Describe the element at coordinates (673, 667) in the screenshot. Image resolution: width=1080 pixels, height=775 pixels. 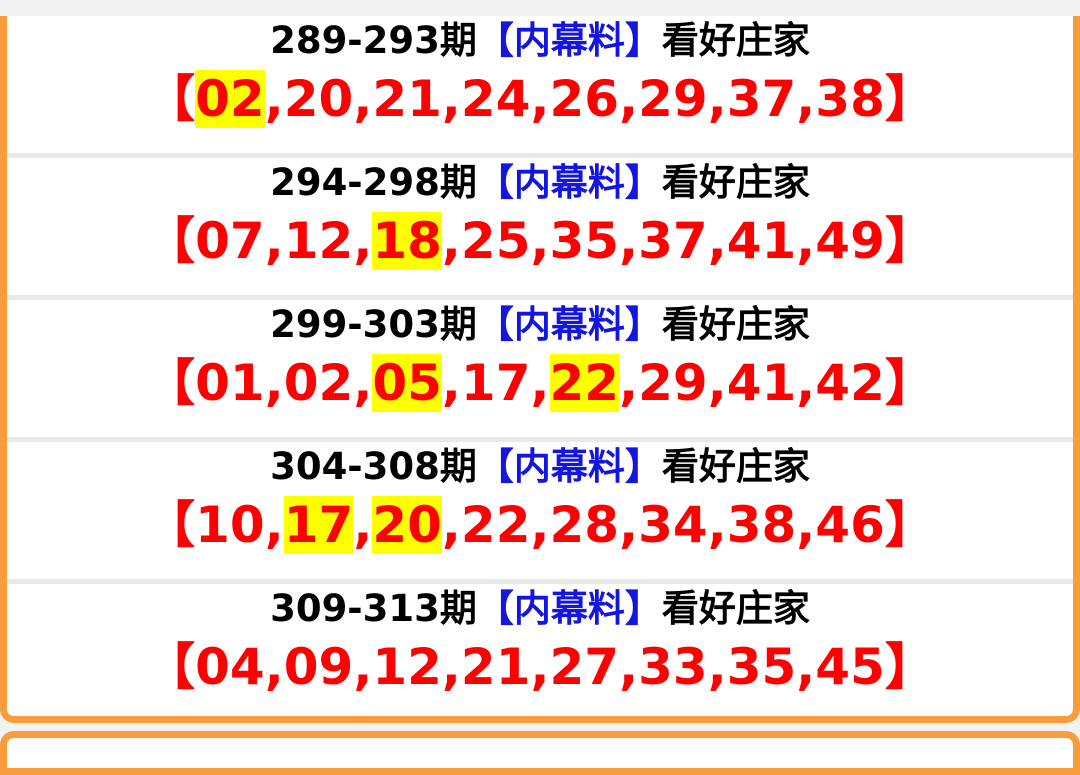
I see `number: 33` at that location.